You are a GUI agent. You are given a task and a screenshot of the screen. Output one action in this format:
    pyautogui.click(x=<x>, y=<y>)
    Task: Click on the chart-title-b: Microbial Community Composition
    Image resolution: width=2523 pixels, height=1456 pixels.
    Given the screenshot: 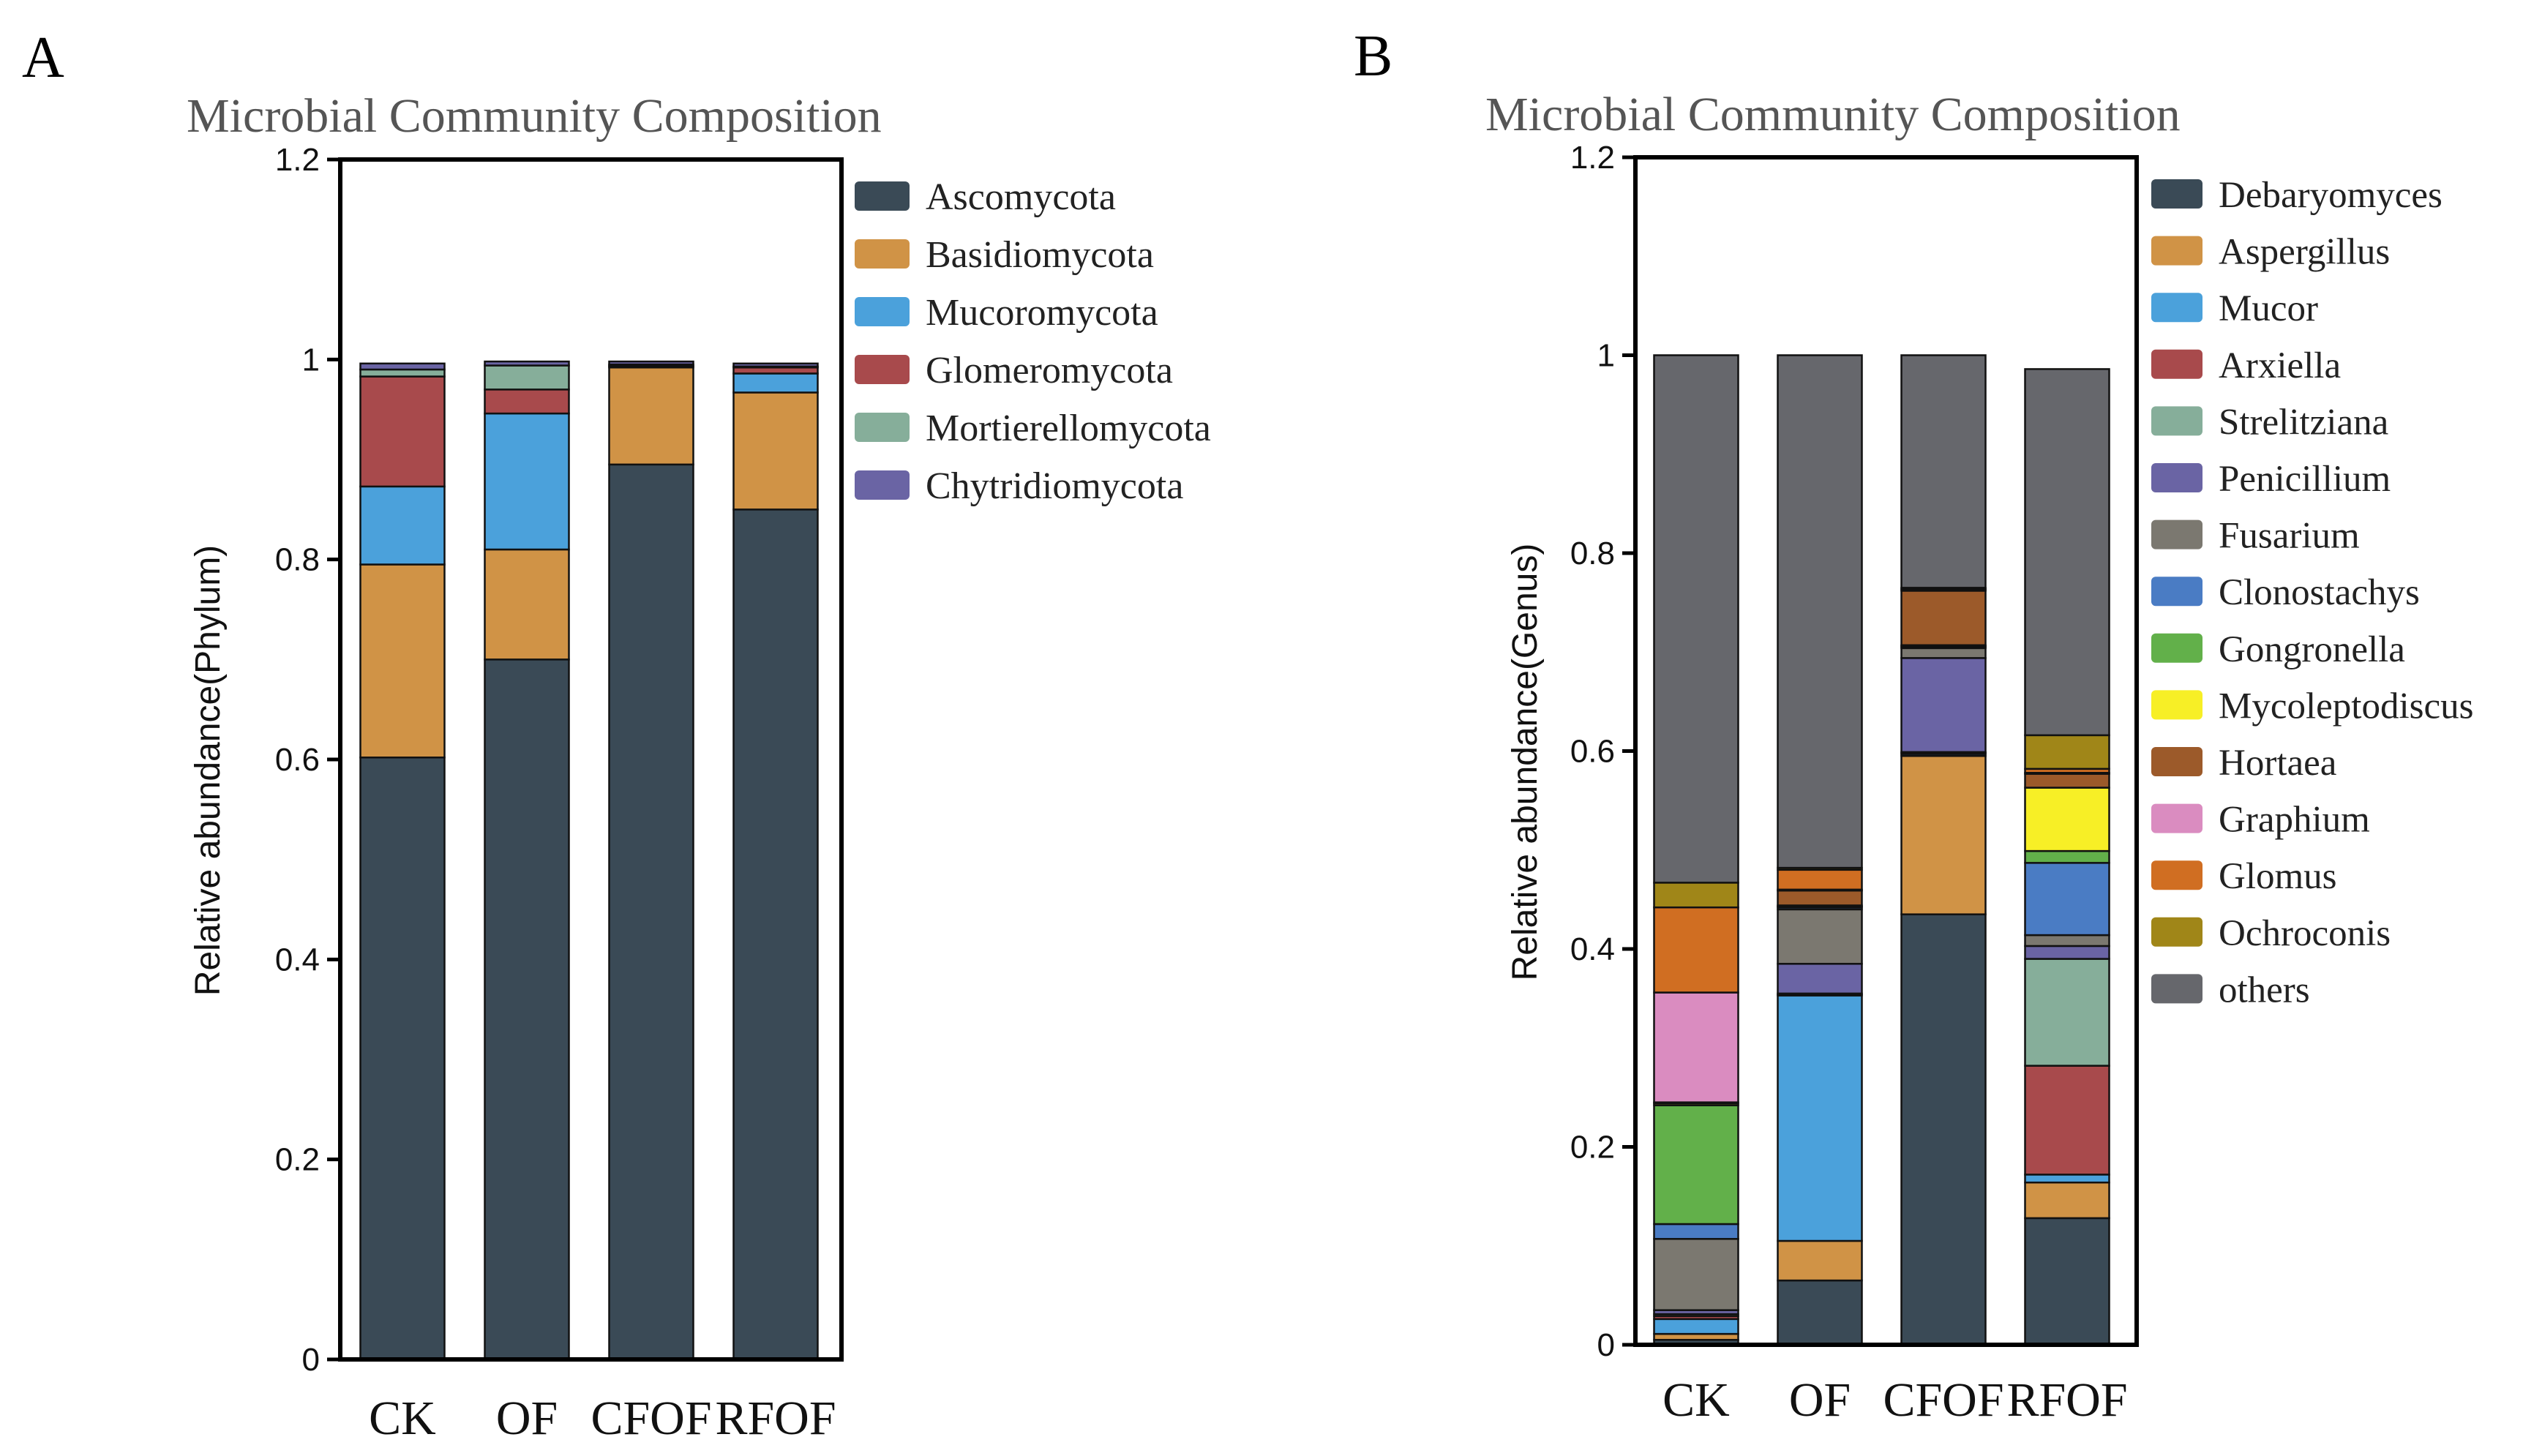 What is the action you would take?
    pyautogui.click(x=1833, y=114)
    